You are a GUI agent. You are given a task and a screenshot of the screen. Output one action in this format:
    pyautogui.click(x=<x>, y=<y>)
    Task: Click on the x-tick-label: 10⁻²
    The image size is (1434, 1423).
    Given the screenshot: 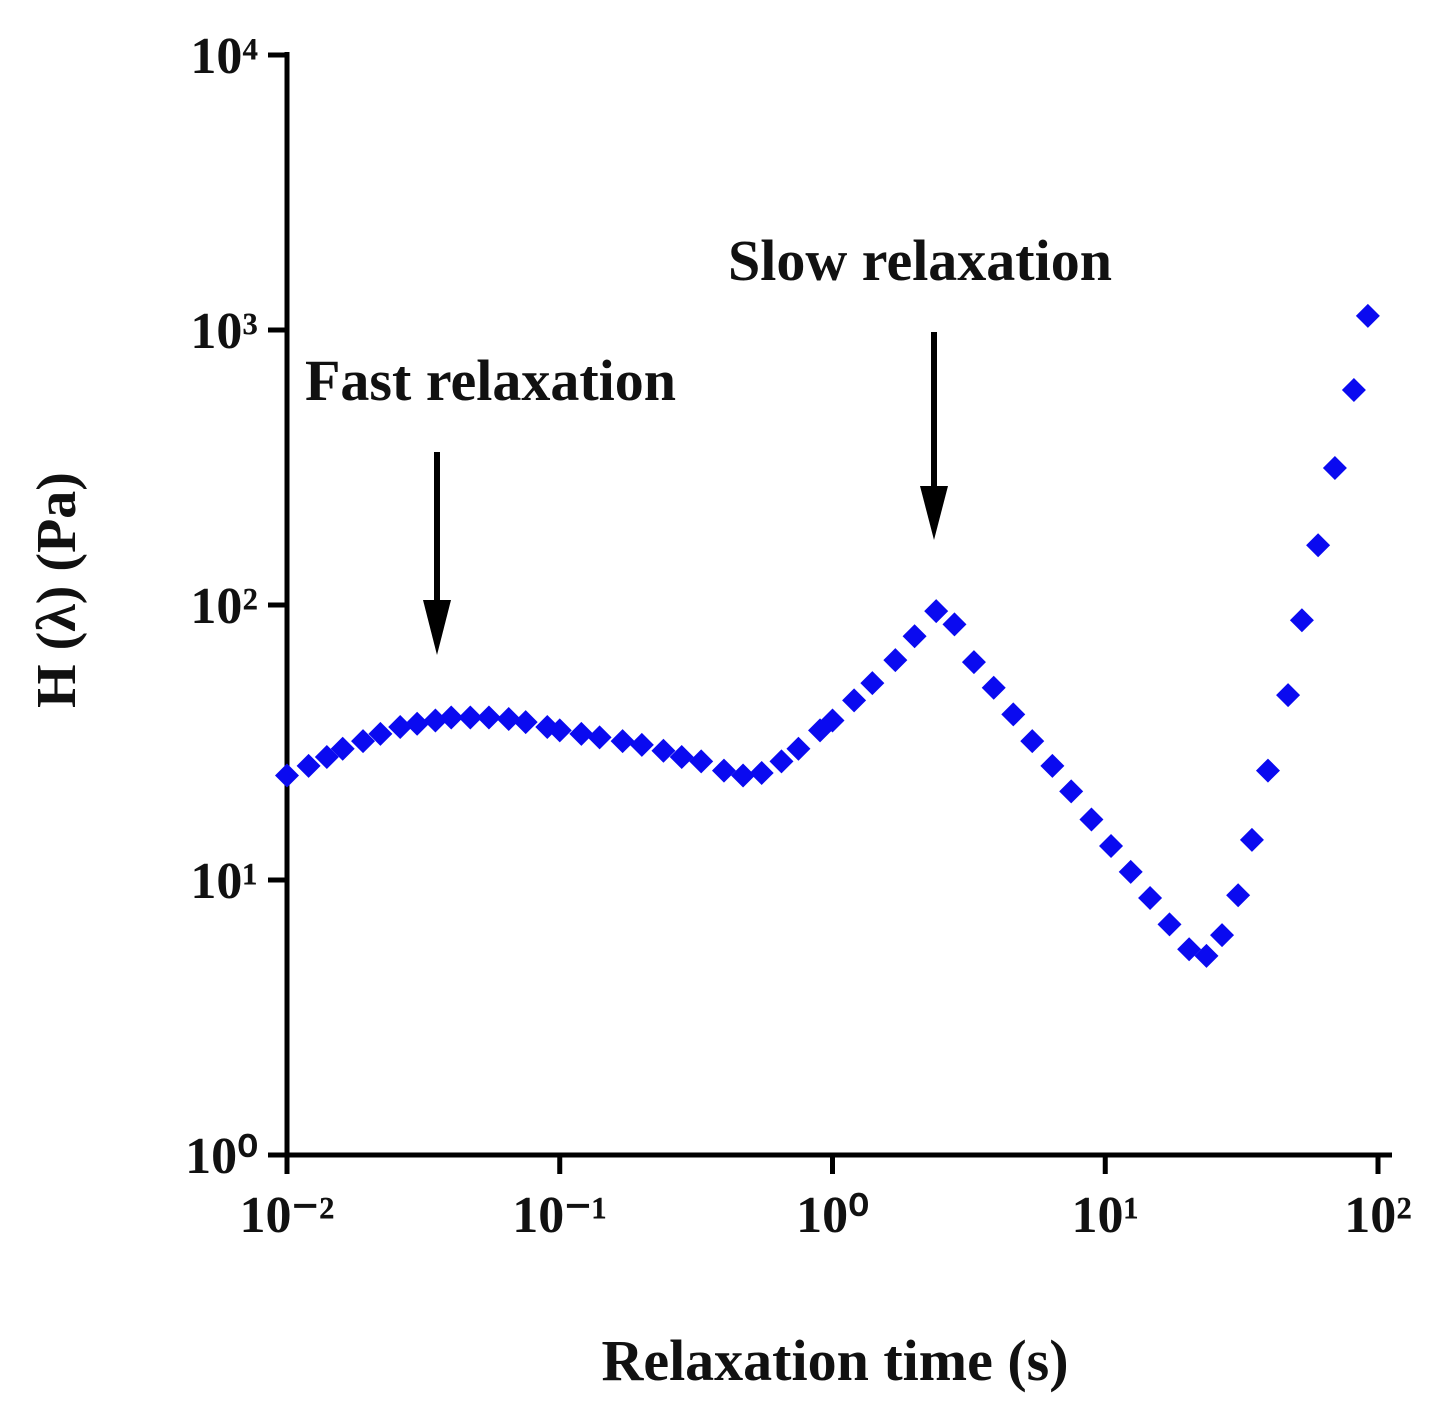 What is the action you would take?
    pyautogui.click(x=286, y=1215)
    